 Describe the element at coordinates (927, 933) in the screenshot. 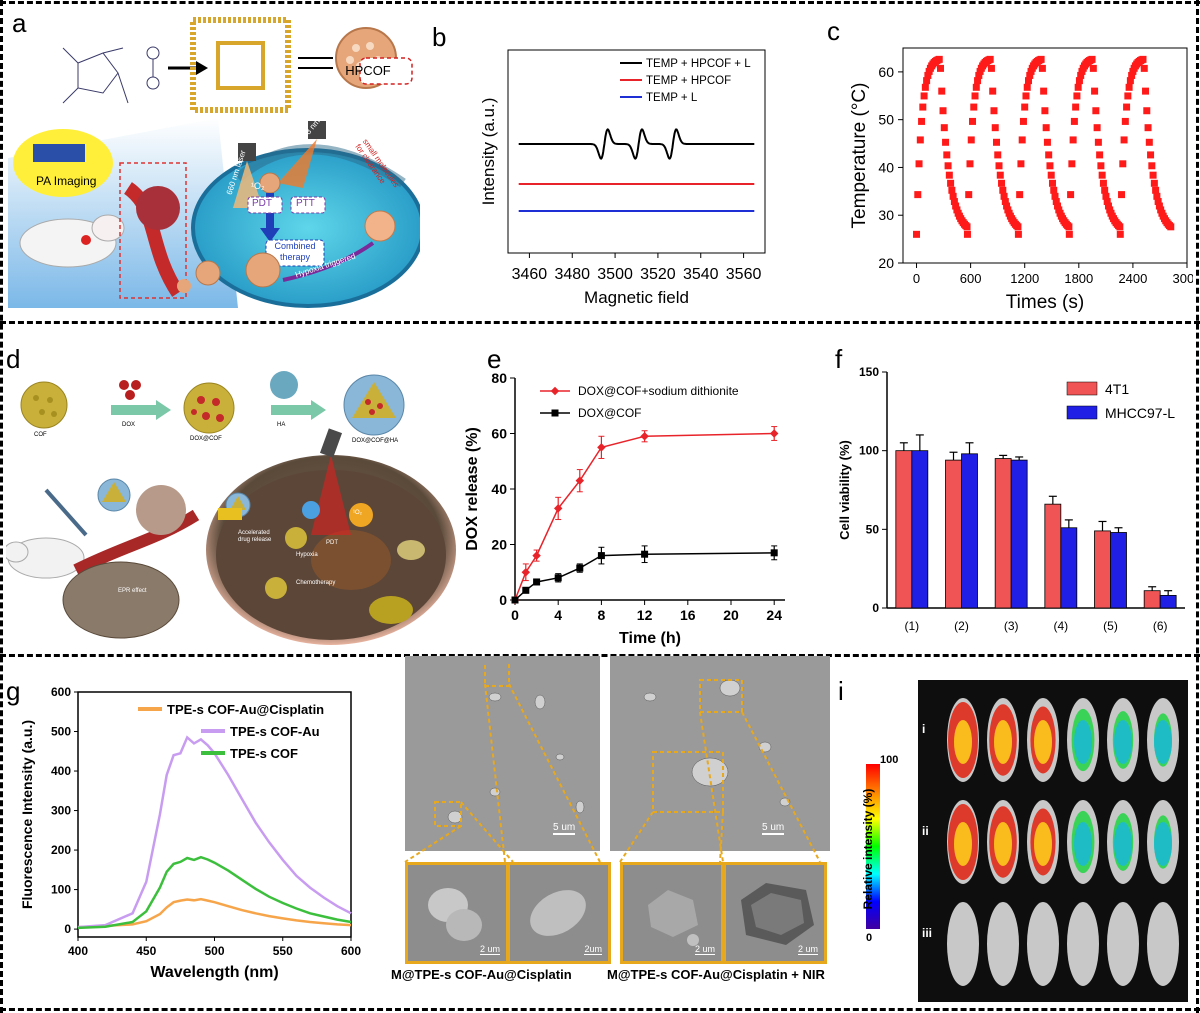

I see `ivis-row-label: iii` at that location.